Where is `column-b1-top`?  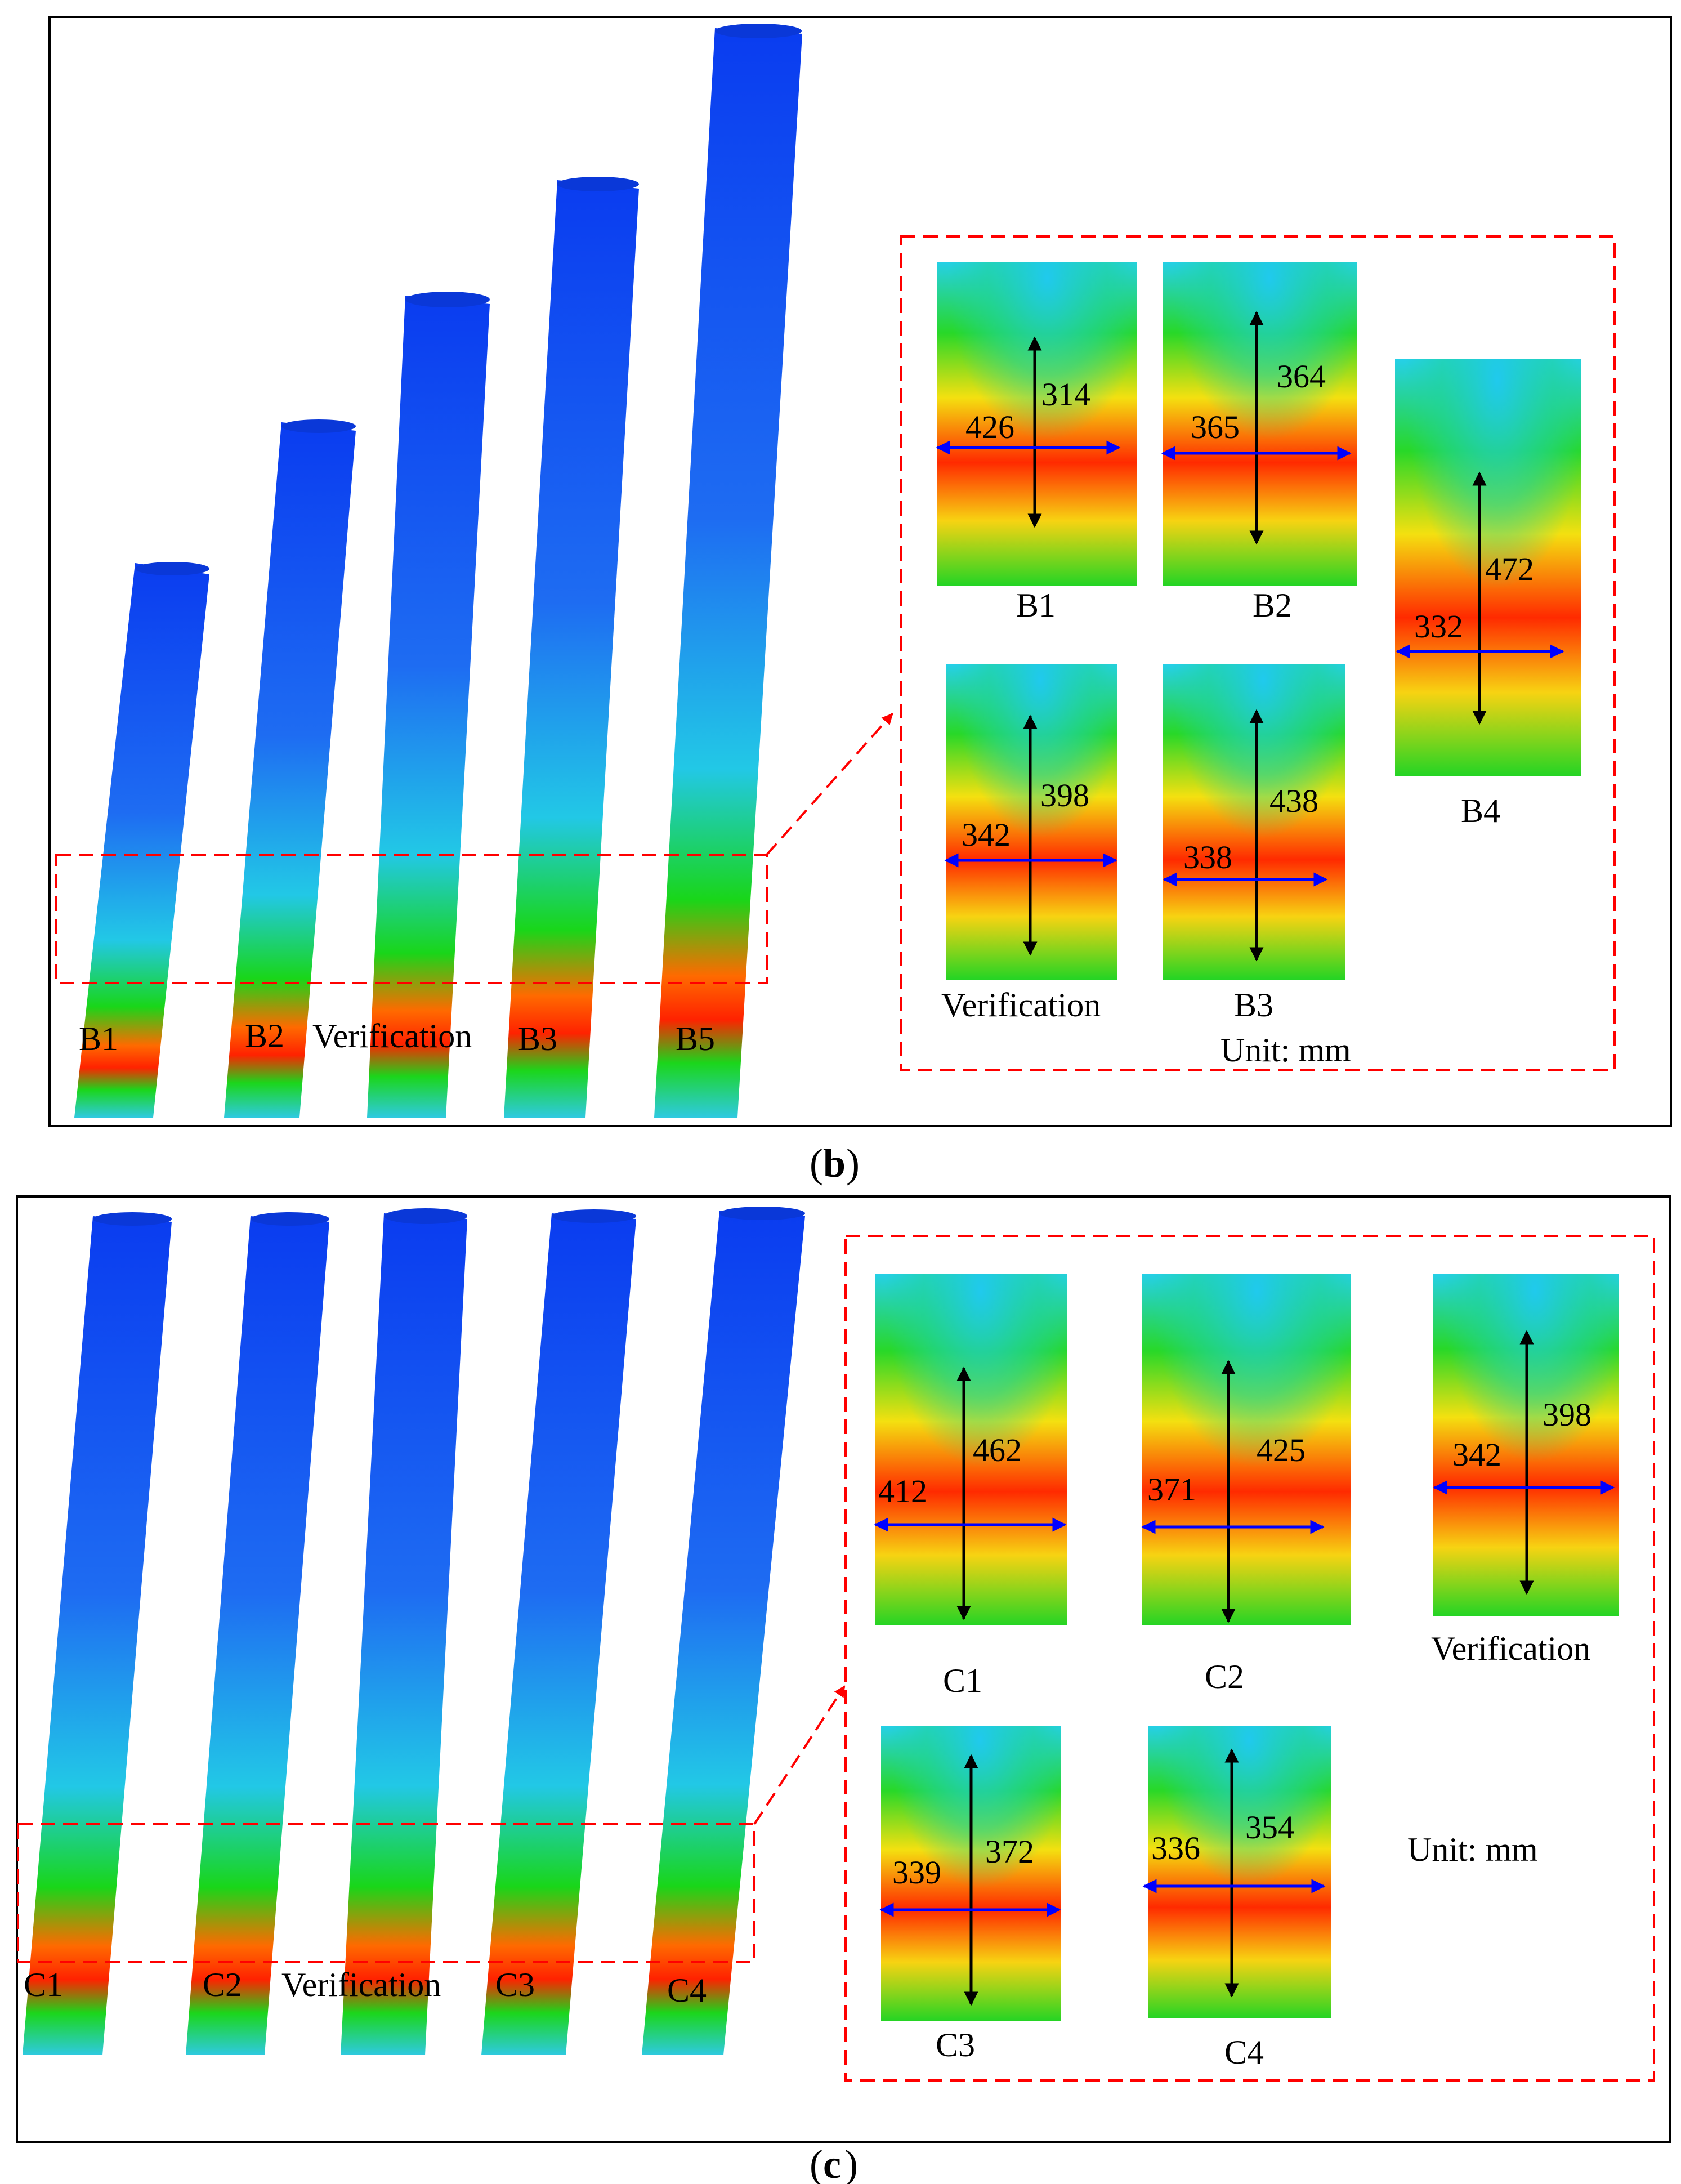
column-b1-top is located at coordinates (172, 568).